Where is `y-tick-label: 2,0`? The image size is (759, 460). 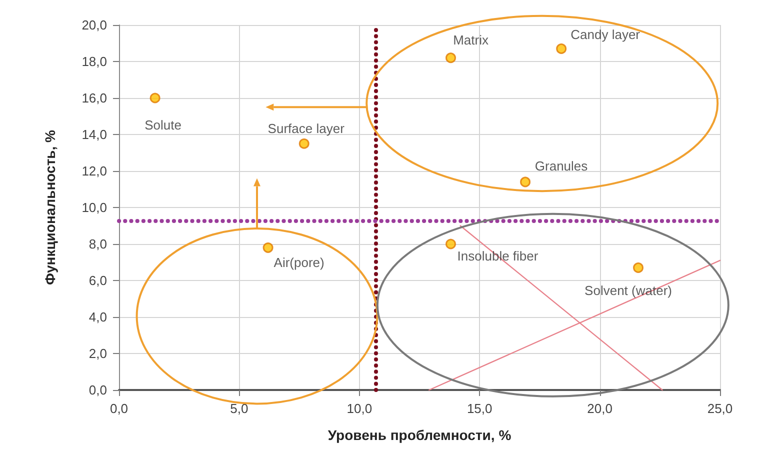 y-tick-label: 2,0 is located at coordinates (97, 353).